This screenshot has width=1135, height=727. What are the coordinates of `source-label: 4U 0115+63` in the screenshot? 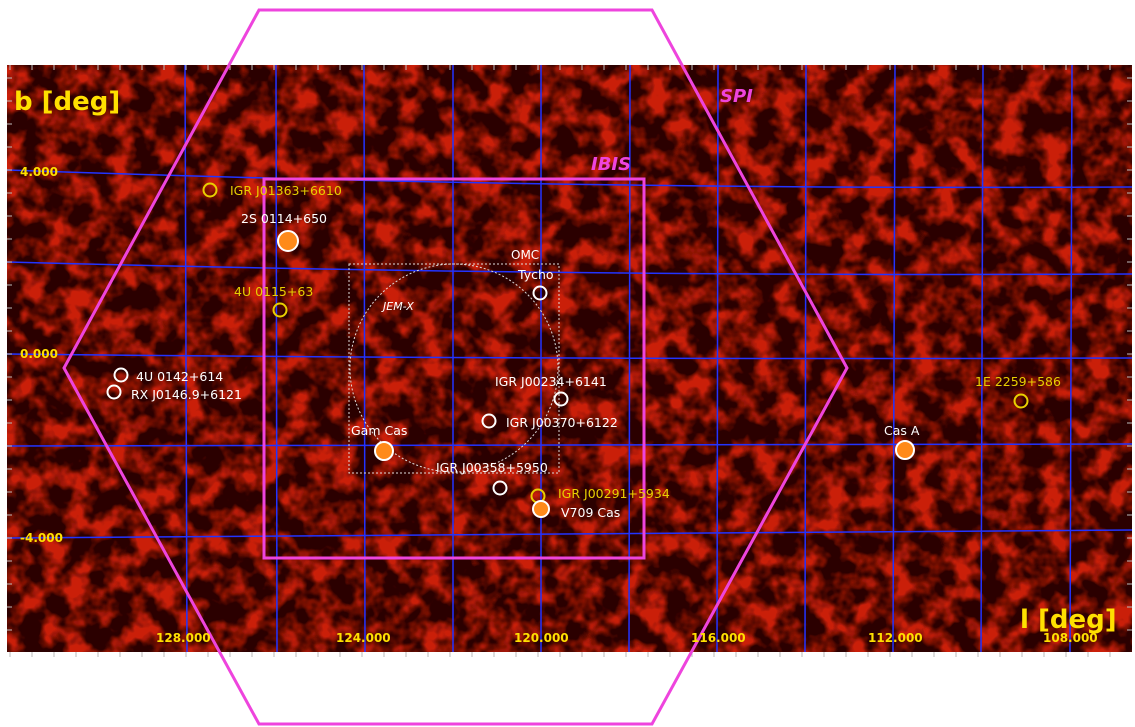 It's located at (273, 291).